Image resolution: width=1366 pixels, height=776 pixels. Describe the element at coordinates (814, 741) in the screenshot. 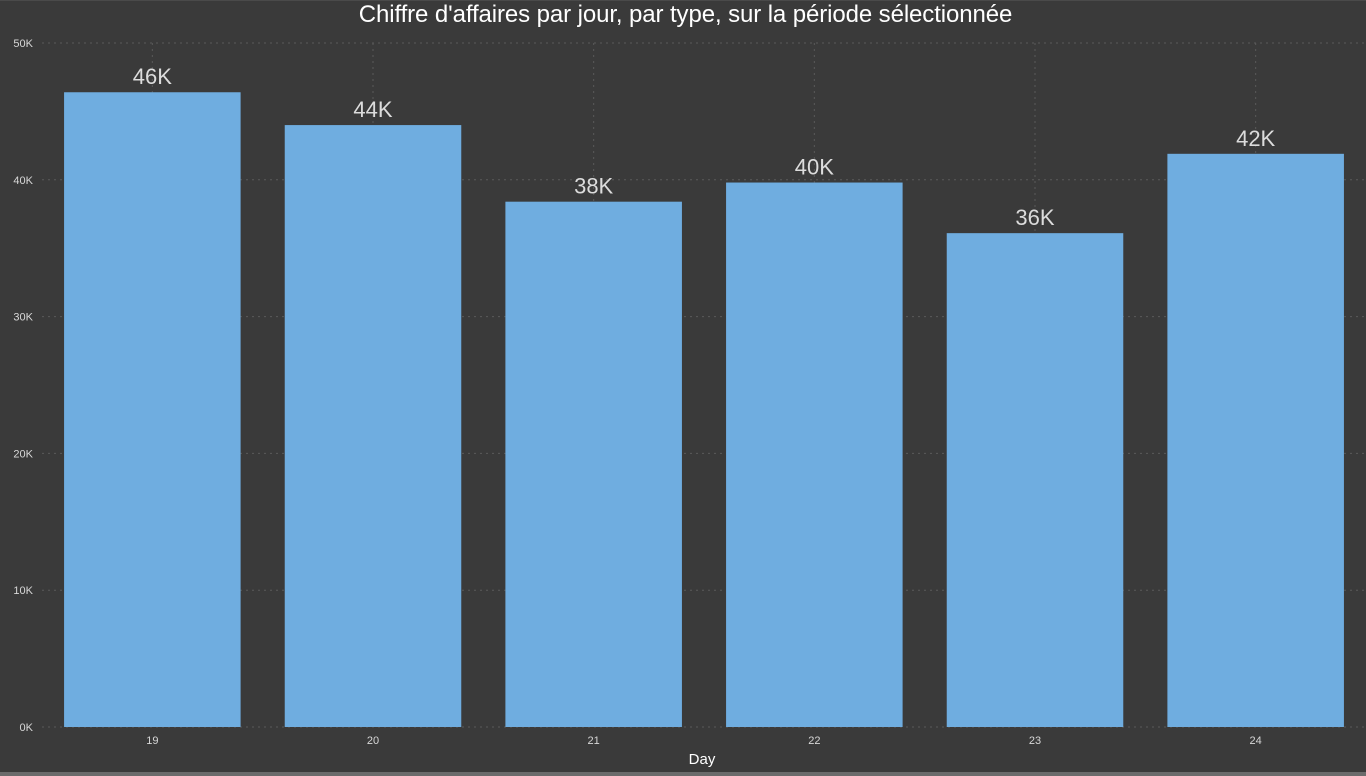

I see `x-tick-label: 22` at that location.